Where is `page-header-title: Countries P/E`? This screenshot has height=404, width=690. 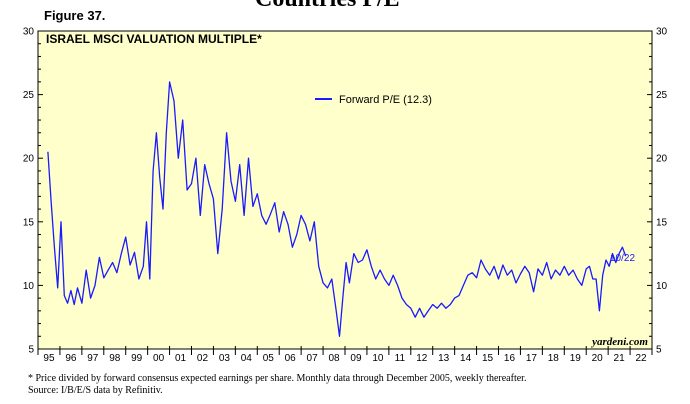
page-header-title: Countries P/E is located at coordinates (327, 6).